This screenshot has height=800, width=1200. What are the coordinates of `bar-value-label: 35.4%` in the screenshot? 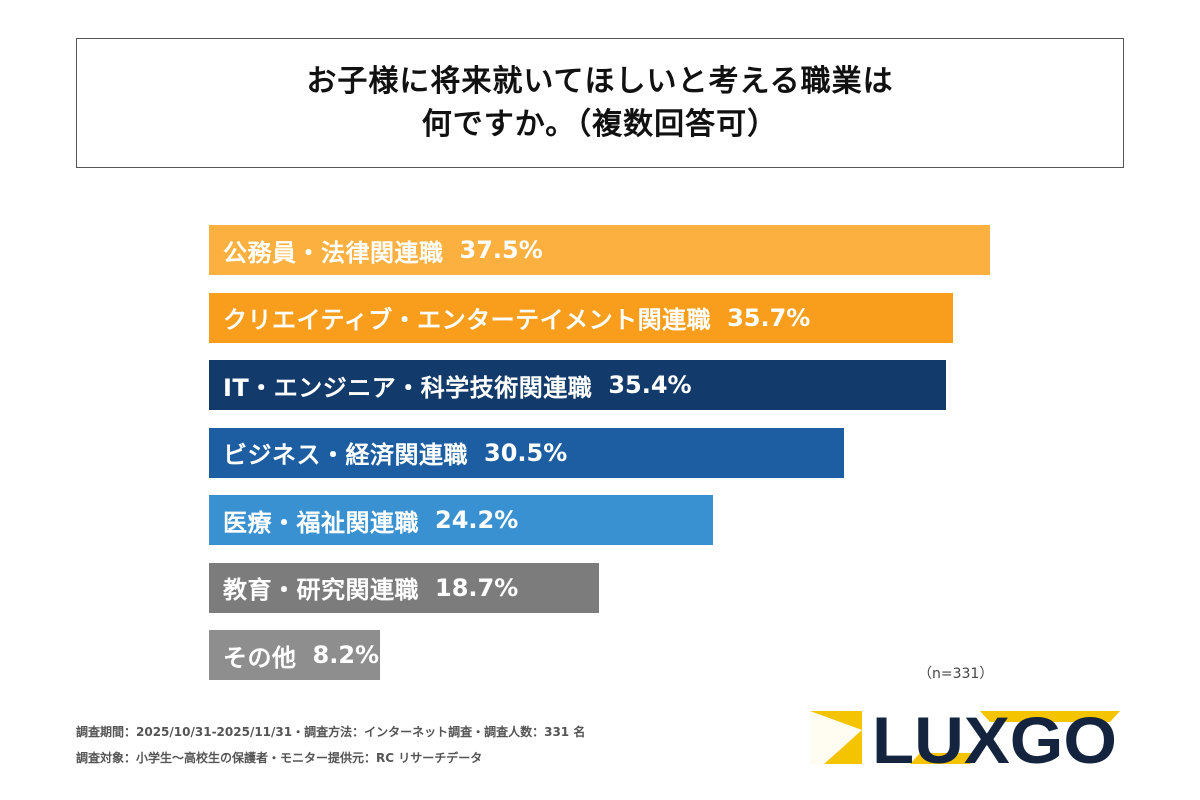 It's located at (650, 385).